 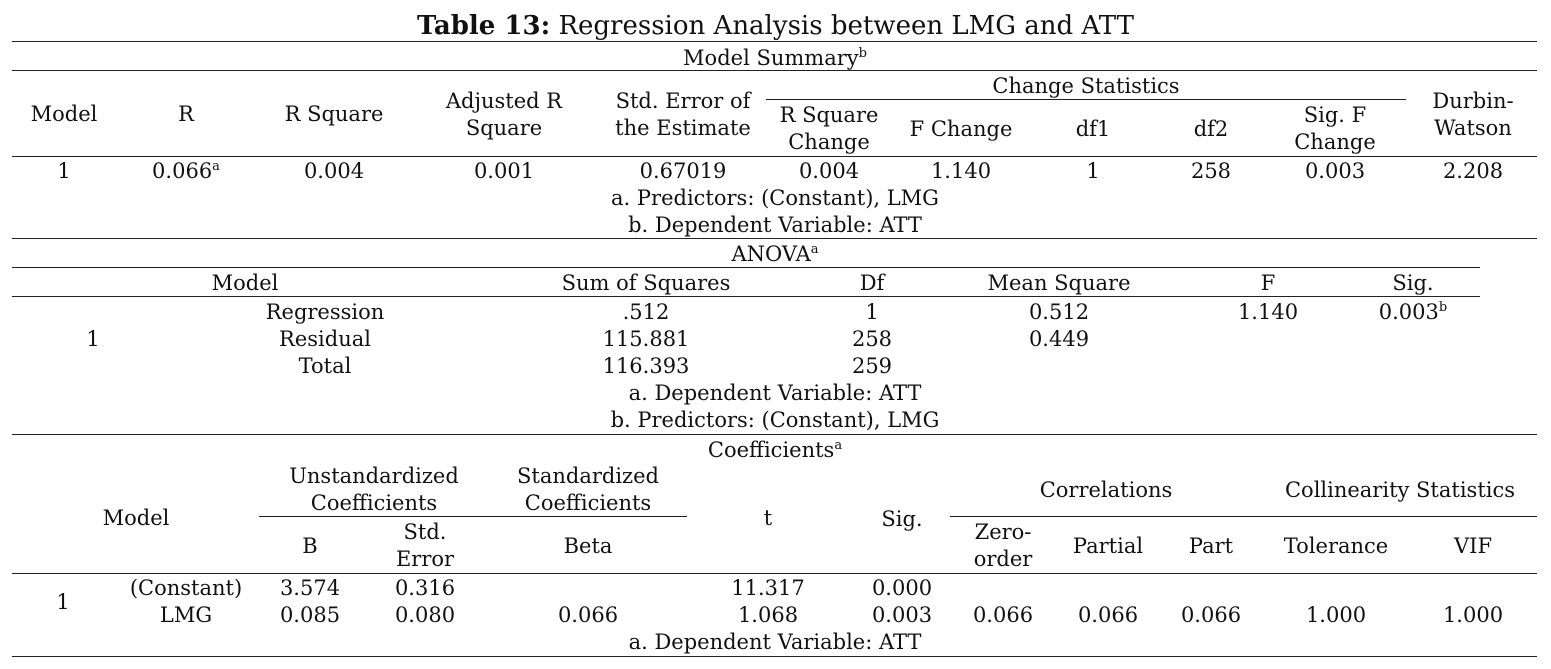 What do you see at coordinates (683, 128) in the screenshot?
I see `header-of-estimate: the Estimate` at bounding box center [683, 128].